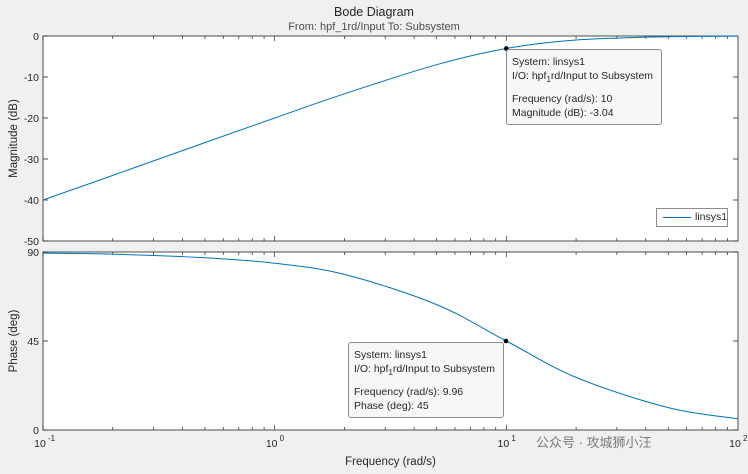 Image resolution: width=748 pixels, height=474 pixels. I want to click on datatip-frequency: Frequency (rad/s): 10, so click(562, 99).